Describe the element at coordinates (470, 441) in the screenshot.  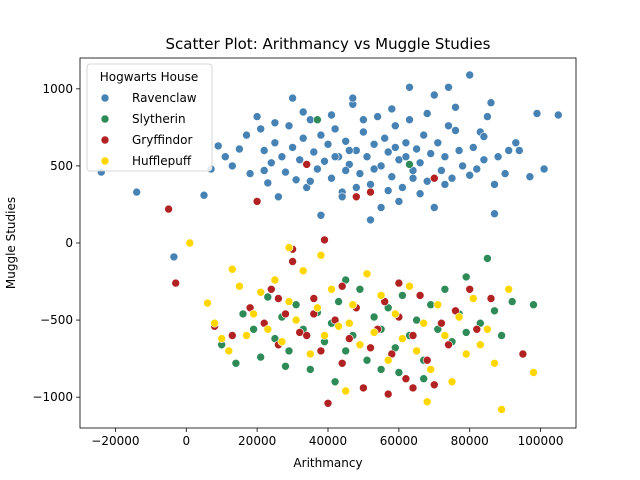
I see `x-tick-label: 80000` at that location.